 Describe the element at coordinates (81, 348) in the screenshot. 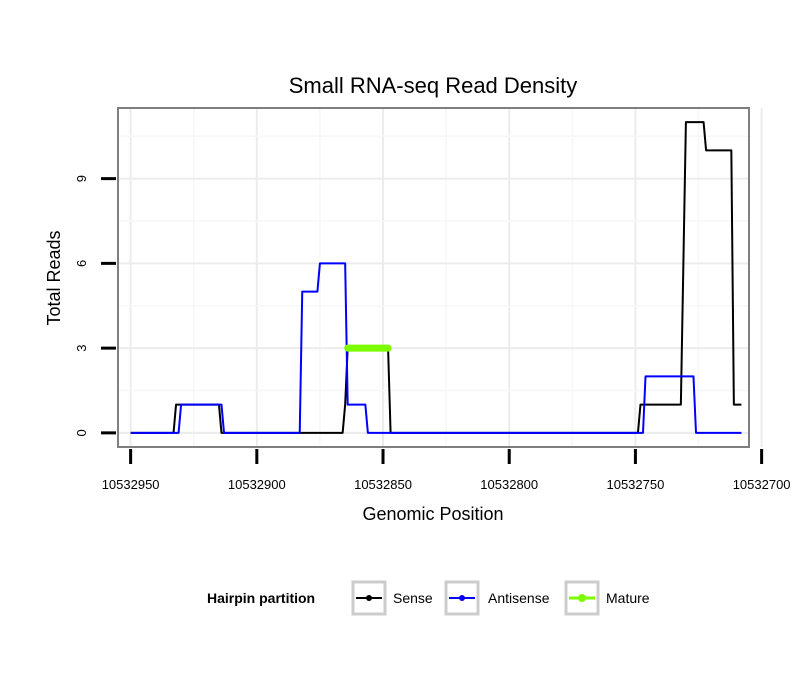

I see `y-tick-label: 3` at that location.